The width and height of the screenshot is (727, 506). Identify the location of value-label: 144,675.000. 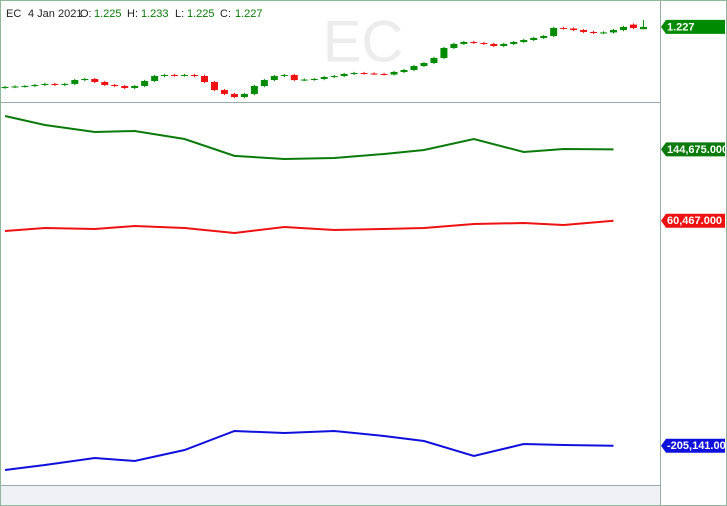
(697, 150).